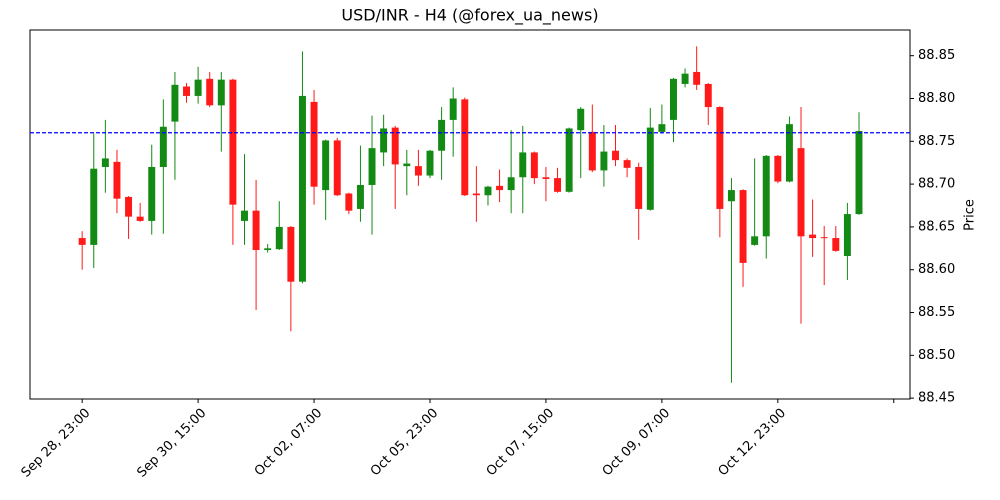  I want to click on y-tick-label: 88.70, so click(936, 184).